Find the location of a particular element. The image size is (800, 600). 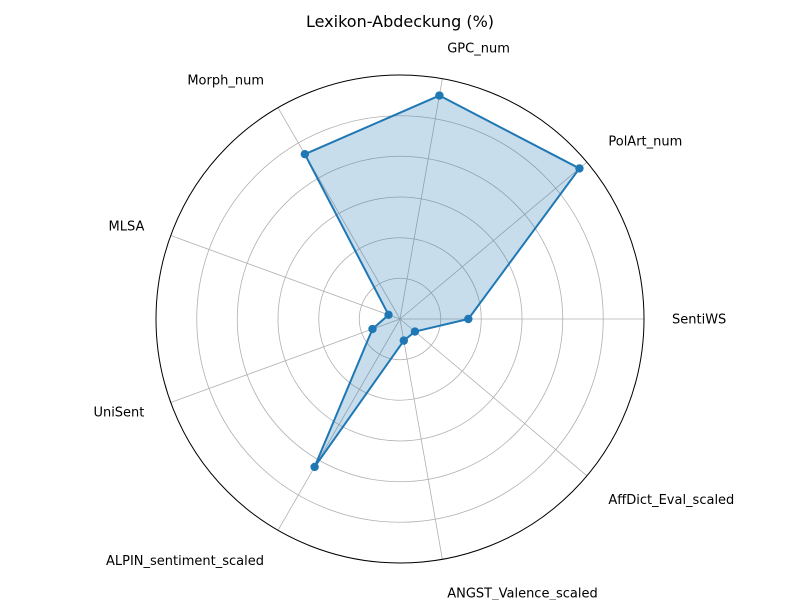

axis-label-alpin-sentiment-scaled: ALPIN_sentiment_scaled is located at coordinates (185, 561).